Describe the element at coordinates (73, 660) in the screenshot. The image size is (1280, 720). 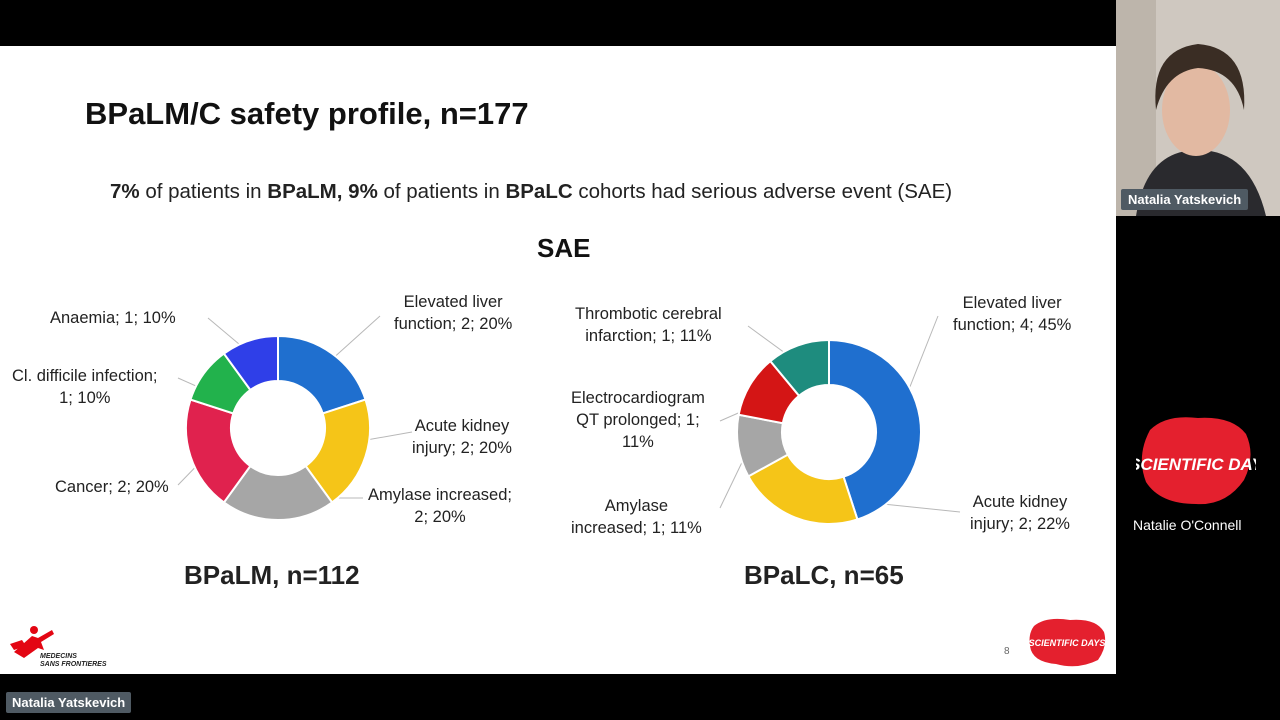
I see `msf-logo-text: MEDECINS SANS FRONTIERES` at that location.